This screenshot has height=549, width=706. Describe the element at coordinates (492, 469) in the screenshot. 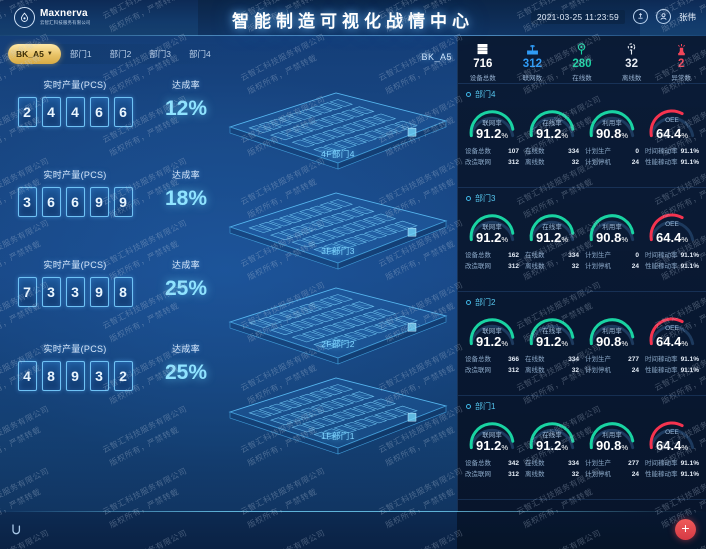

I see `gauge-detail-list: 设备总数 342 改造联网 312` at that location.